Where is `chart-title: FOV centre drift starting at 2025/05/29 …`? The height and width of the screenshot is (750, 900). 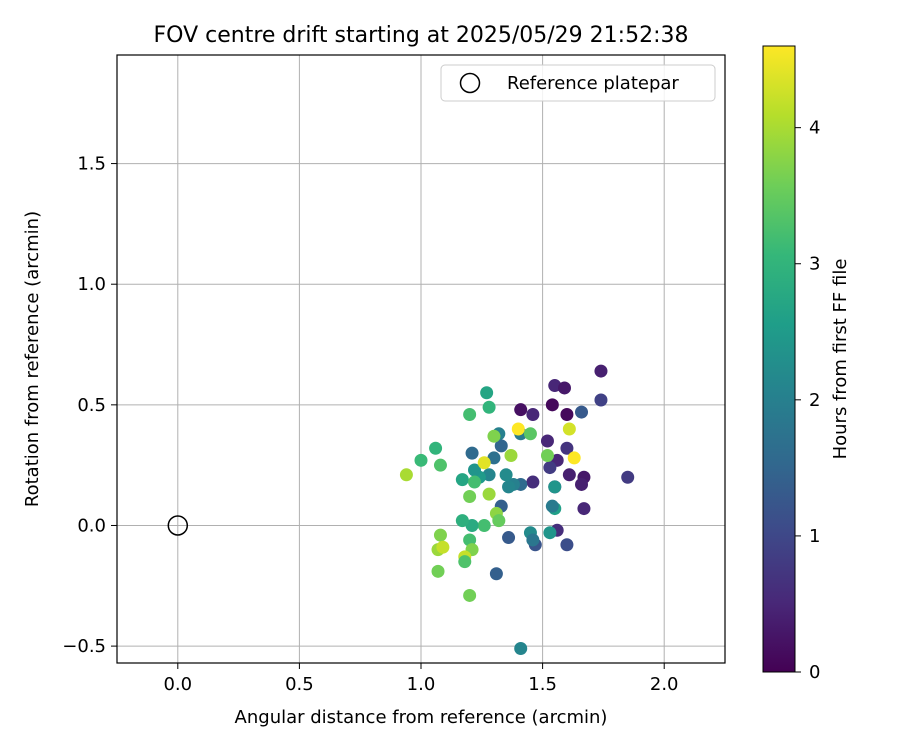 chart-title: FOV centre drift starting at 2025/05/29 … is located at coordinates (421, 35).